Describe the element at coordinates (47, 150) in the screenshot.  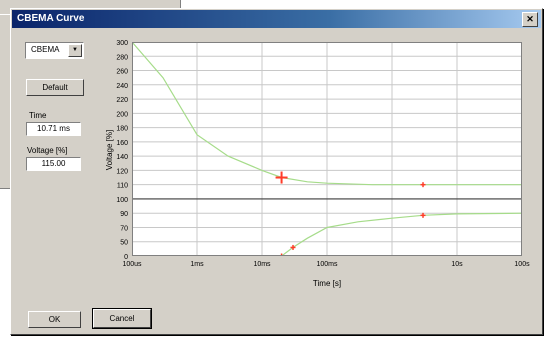
I see `voltage-label: Voltage [%]` at that location.